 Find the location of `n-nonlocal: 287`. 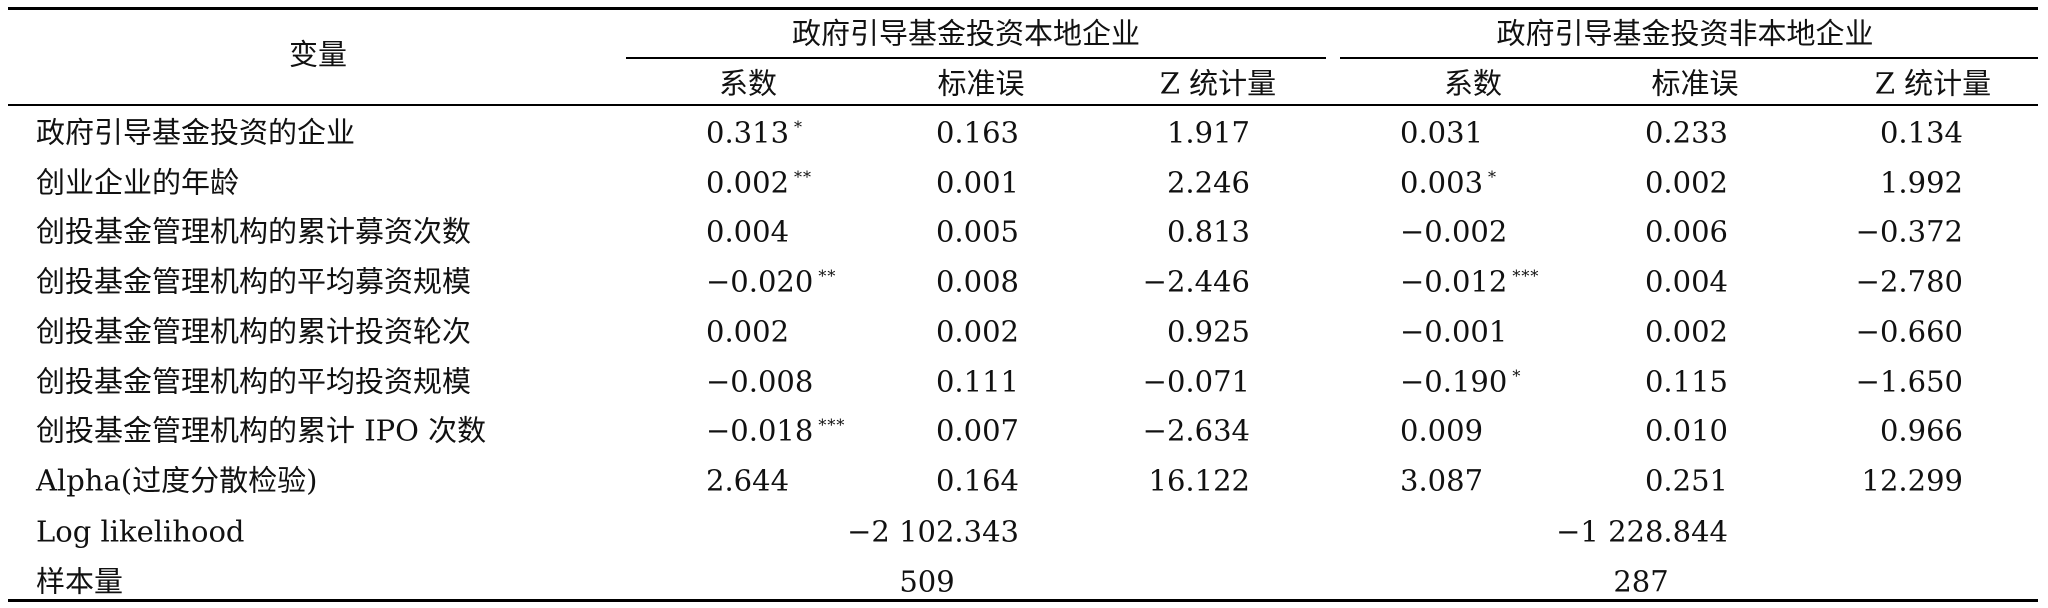

n-nonlocal: 287 is located at coordinates (1641, 581).